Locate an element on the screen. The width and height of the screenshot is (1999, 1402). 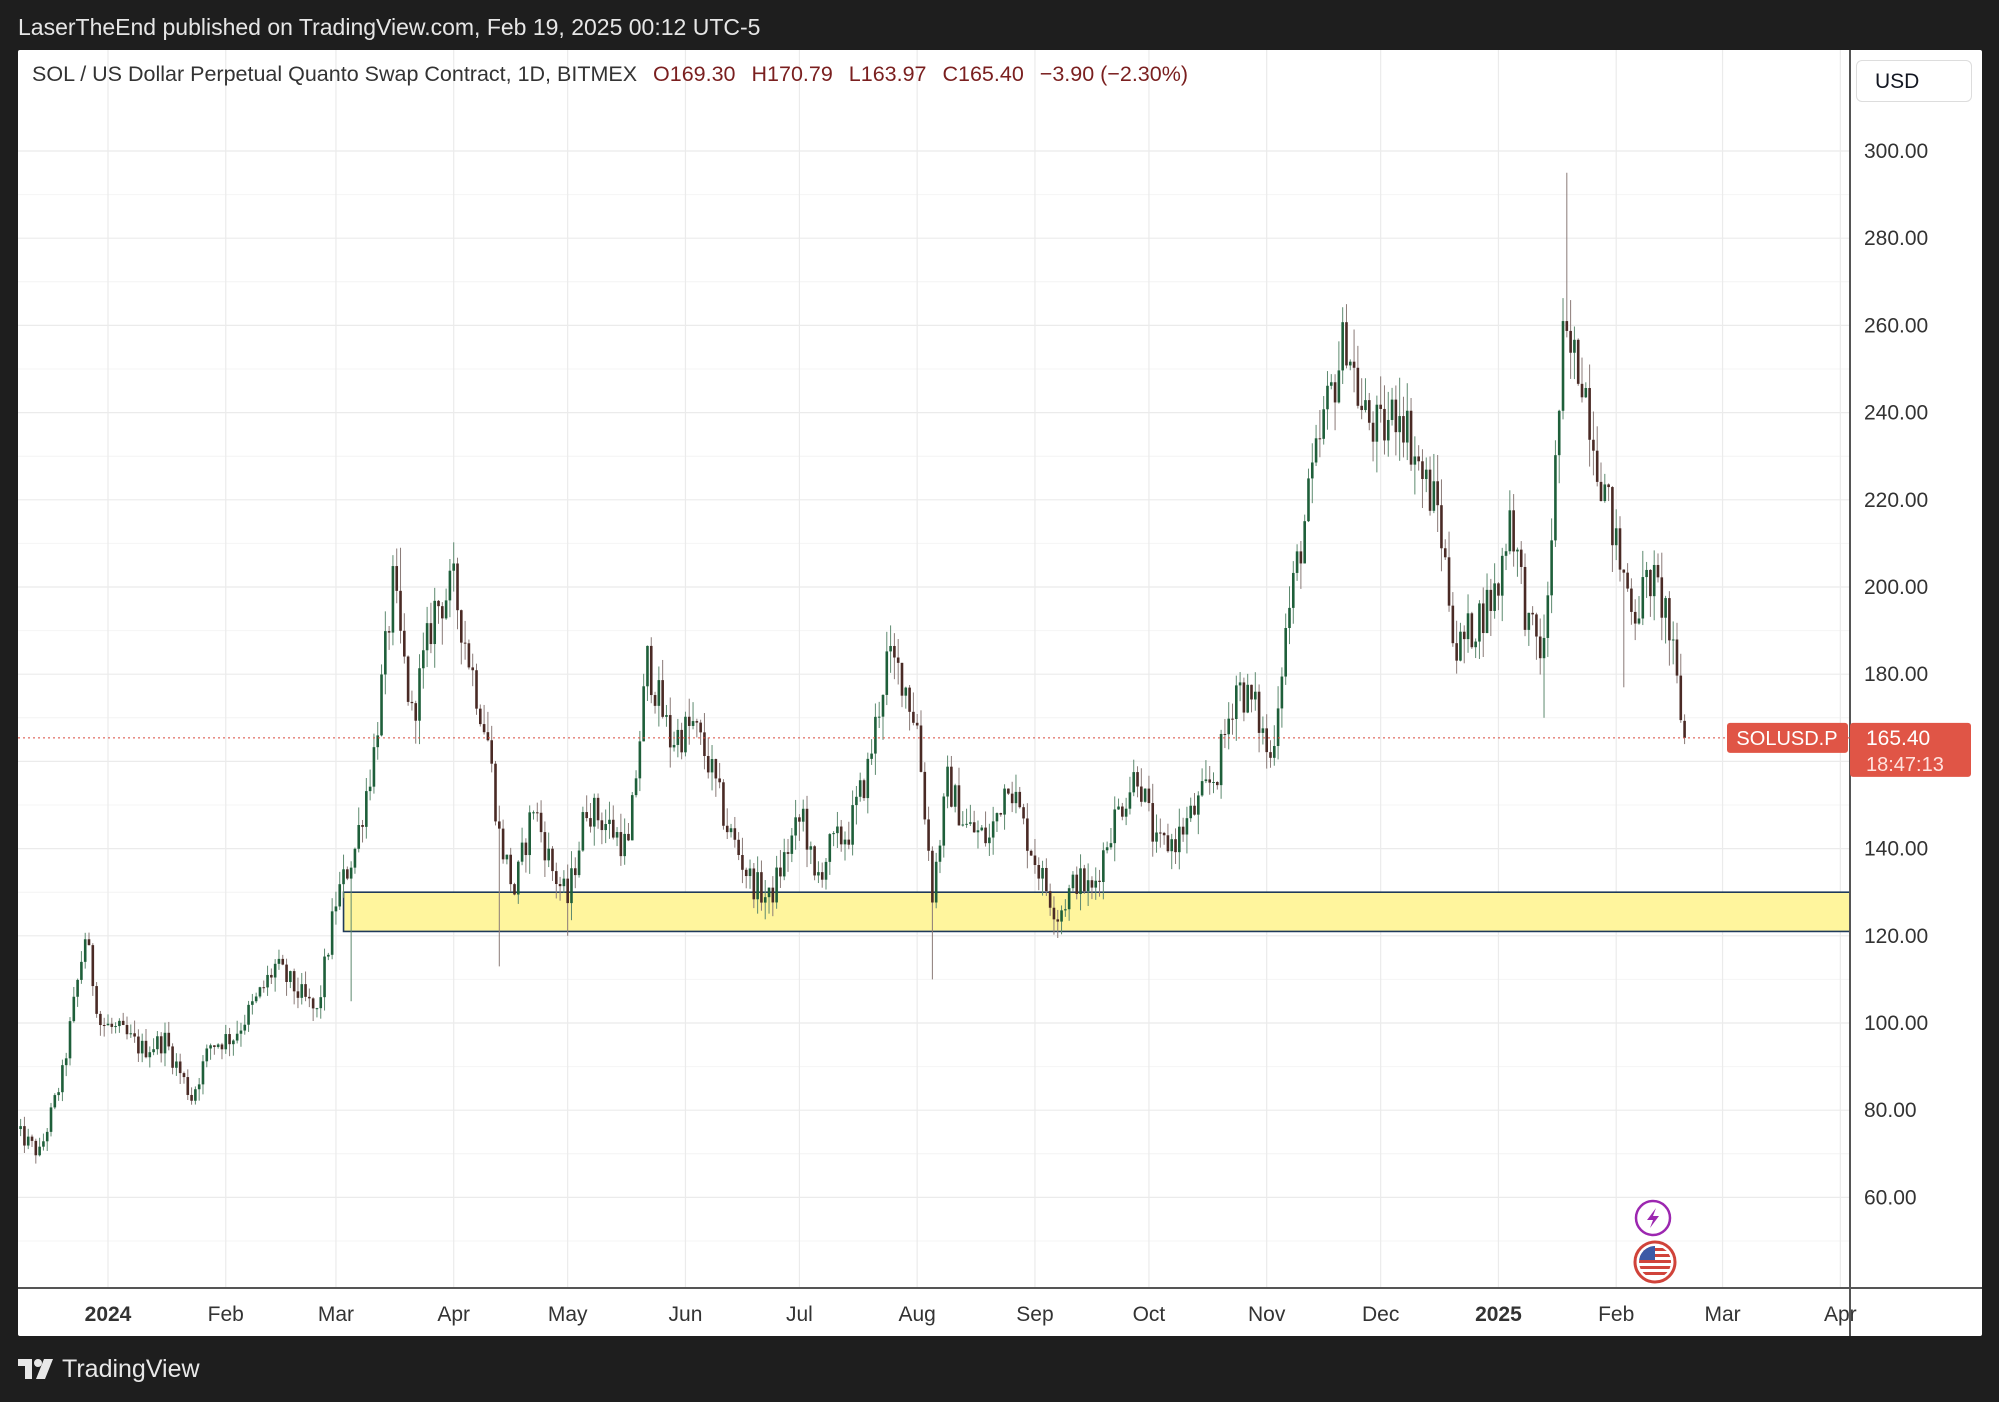
last-price-tag is located at coordinates (1910, 749).